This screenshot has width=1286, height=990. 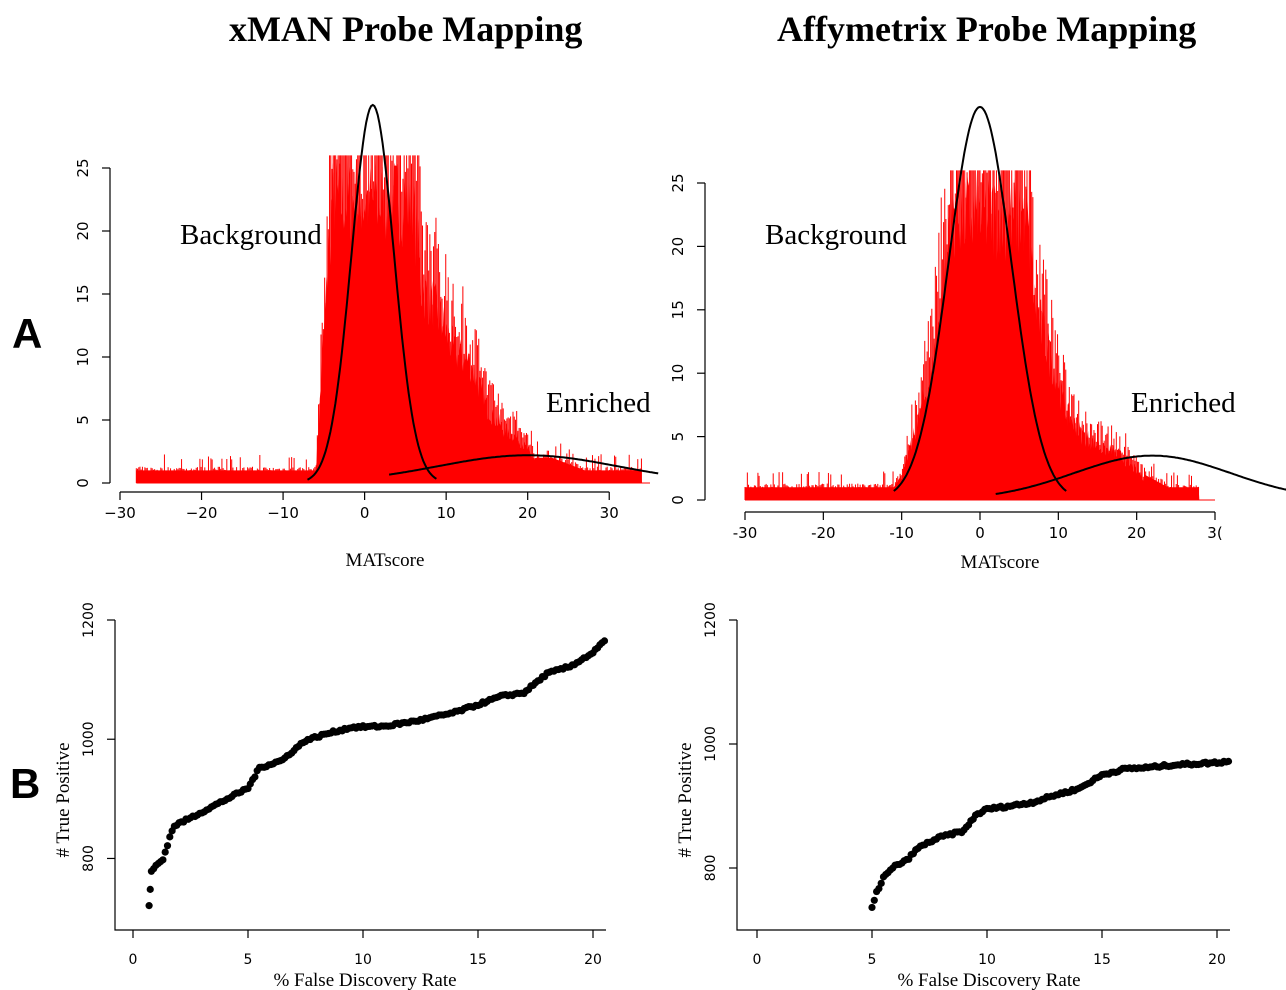 What do you see at coordinates (901, 533) in the screenshot?
I see `x-tick-label: -10` at bounding box center [901, 533].